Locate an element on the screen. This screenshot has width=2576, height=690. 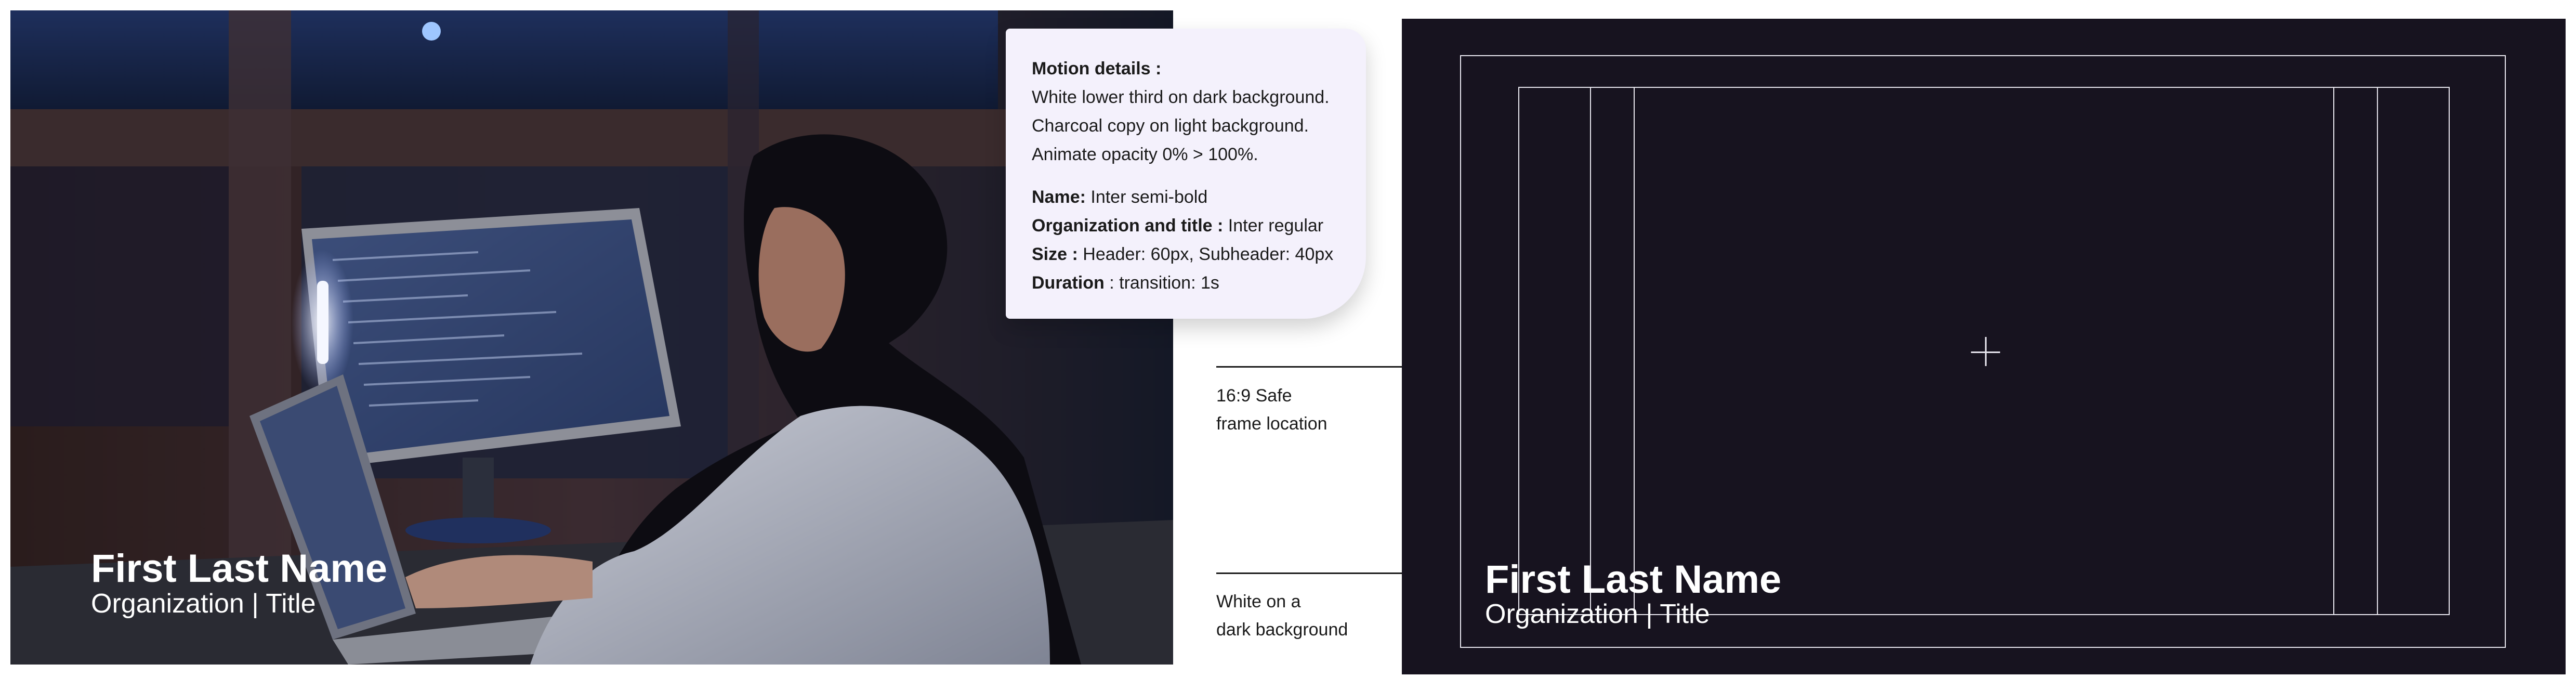
safe-frame-pointer-line is located at coordinates (1336, 367).